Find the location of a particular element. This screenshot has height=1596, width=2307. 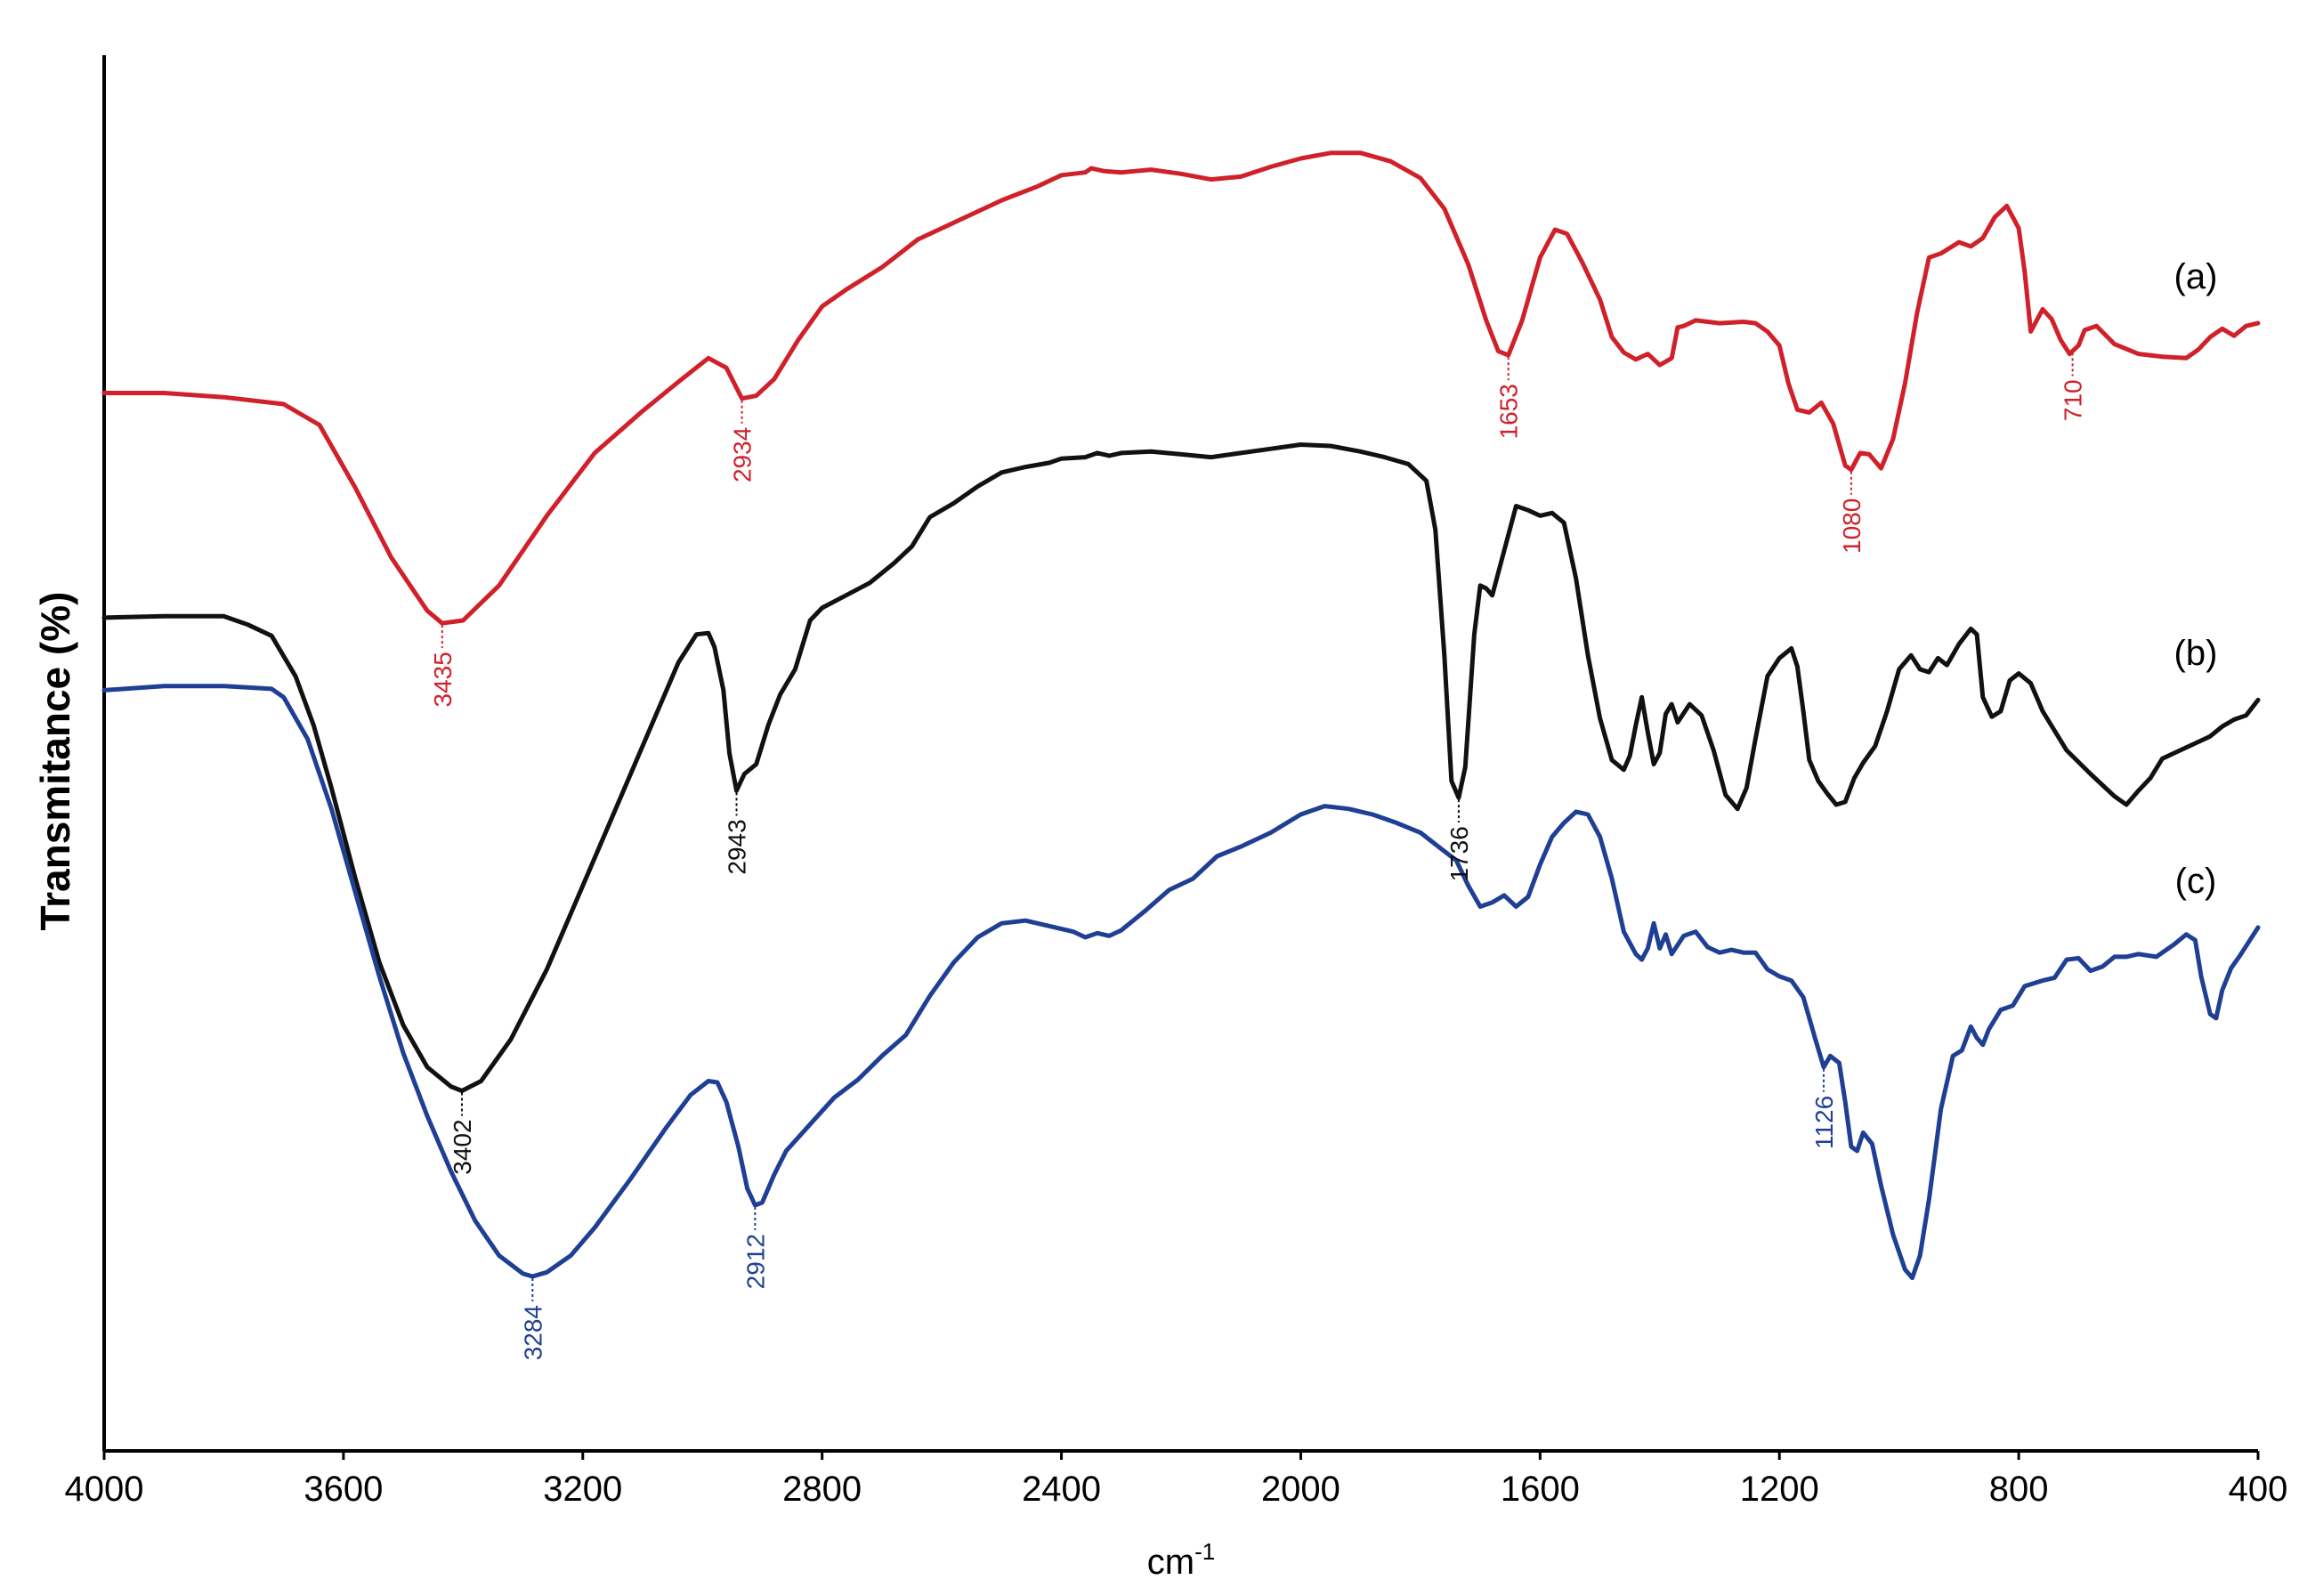

x-tick-label: 400 is located at coordinates (2258, 1489).